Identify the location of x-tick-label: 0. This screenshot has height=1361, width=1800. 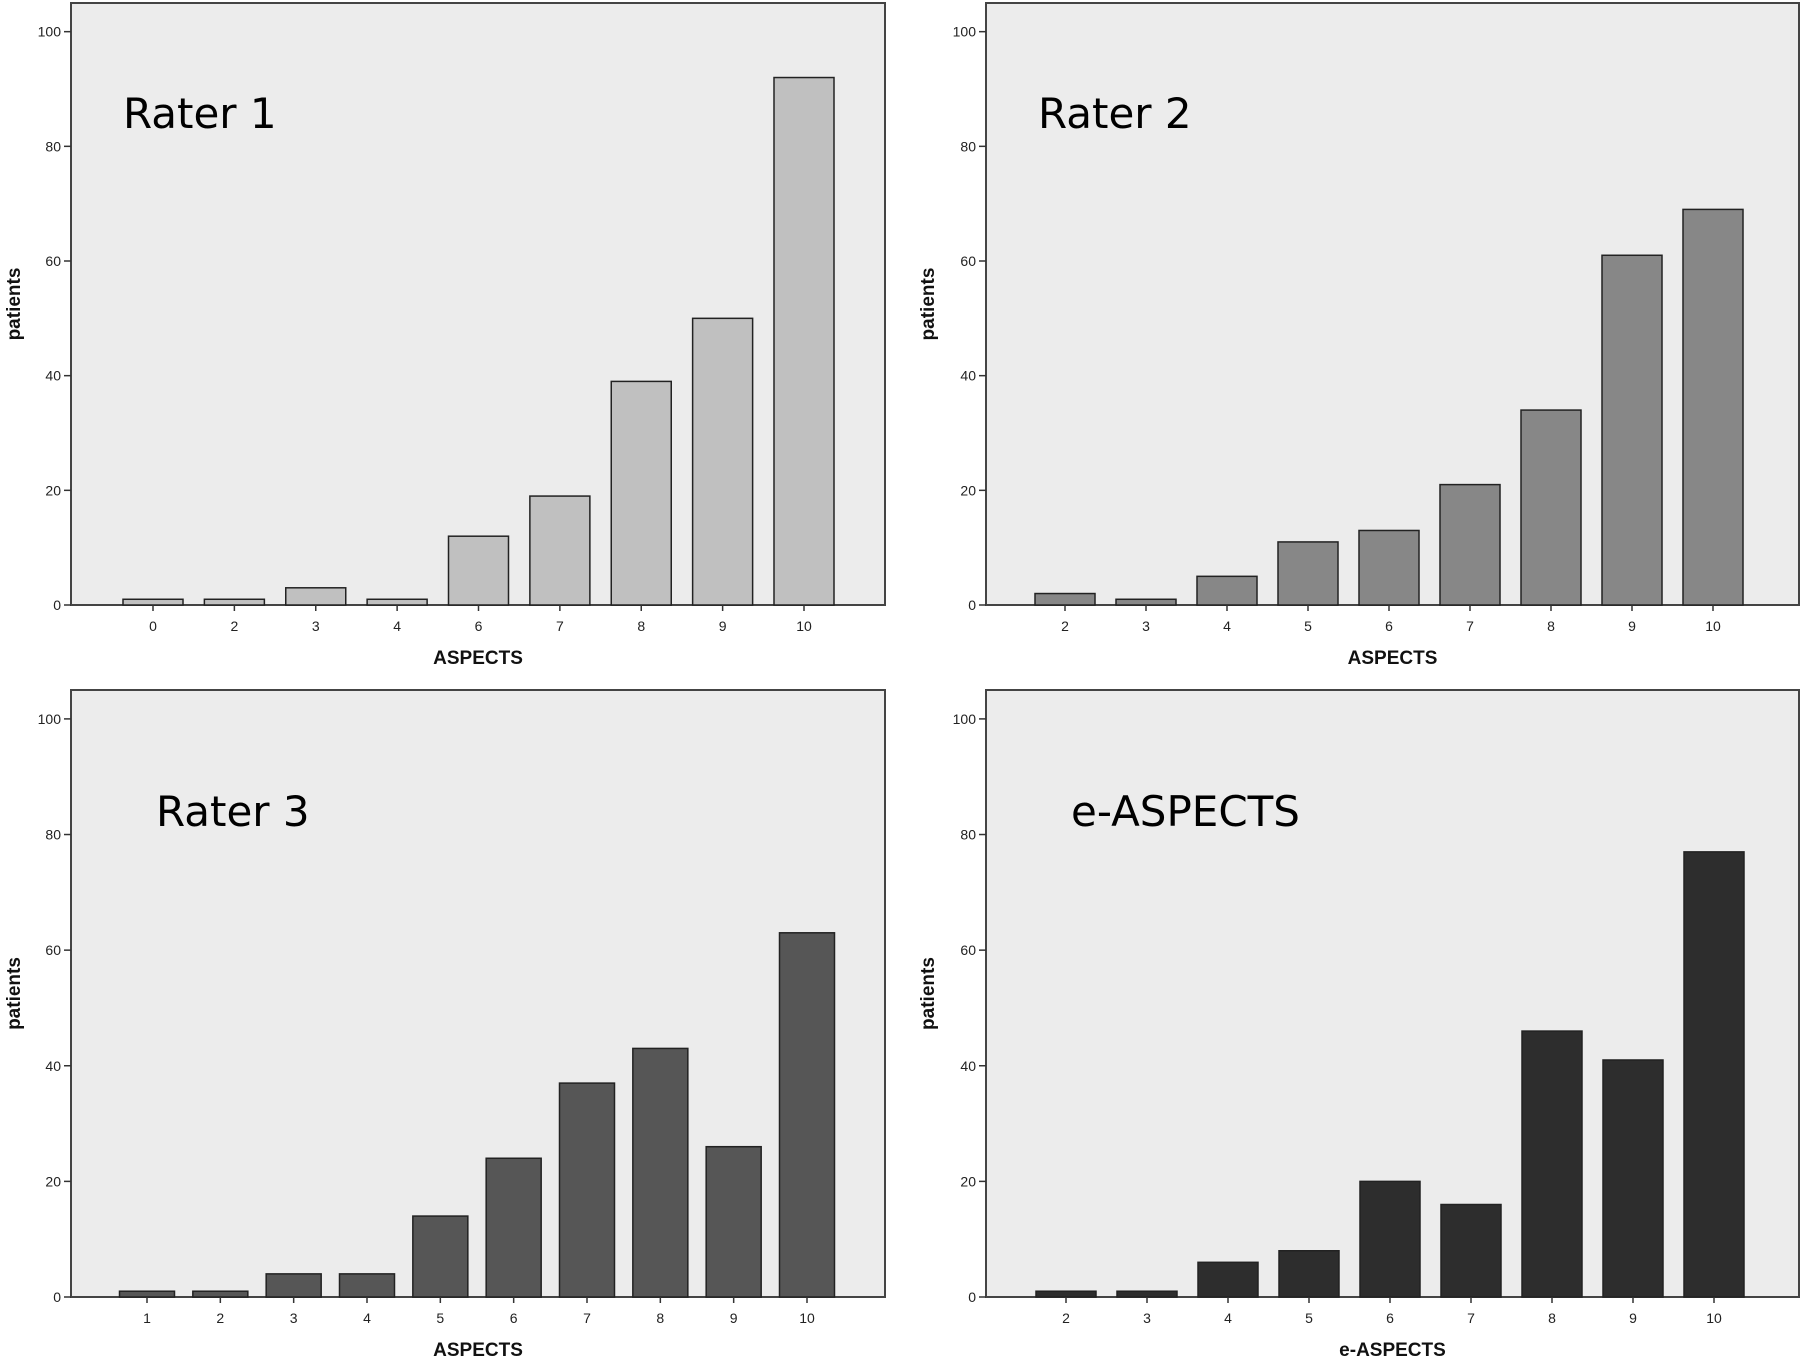
(153, 626).